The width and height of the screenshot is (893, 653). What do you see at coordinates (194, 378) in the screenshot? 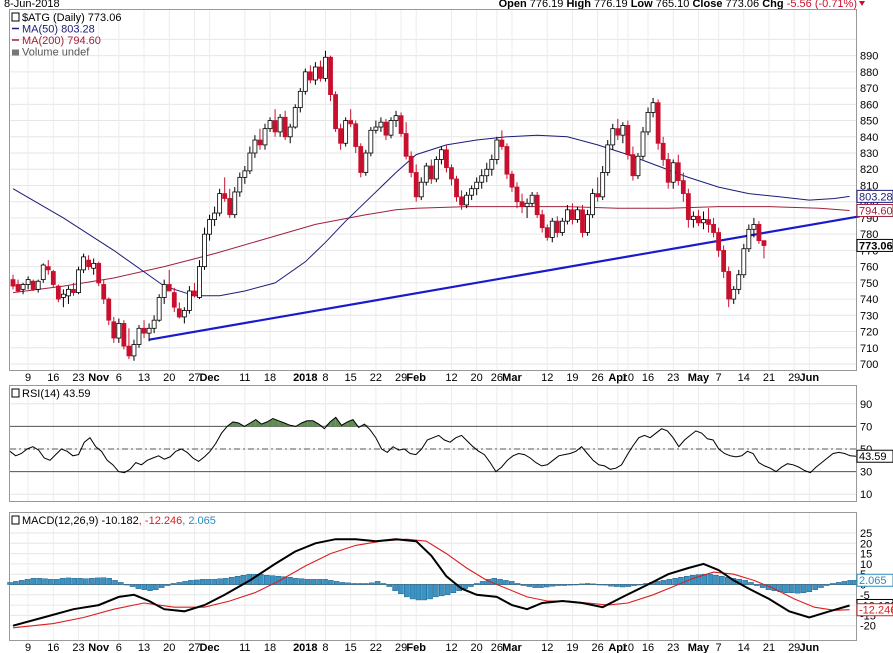
I see `x-tick-label: 27` at bounding box center [194, 378].